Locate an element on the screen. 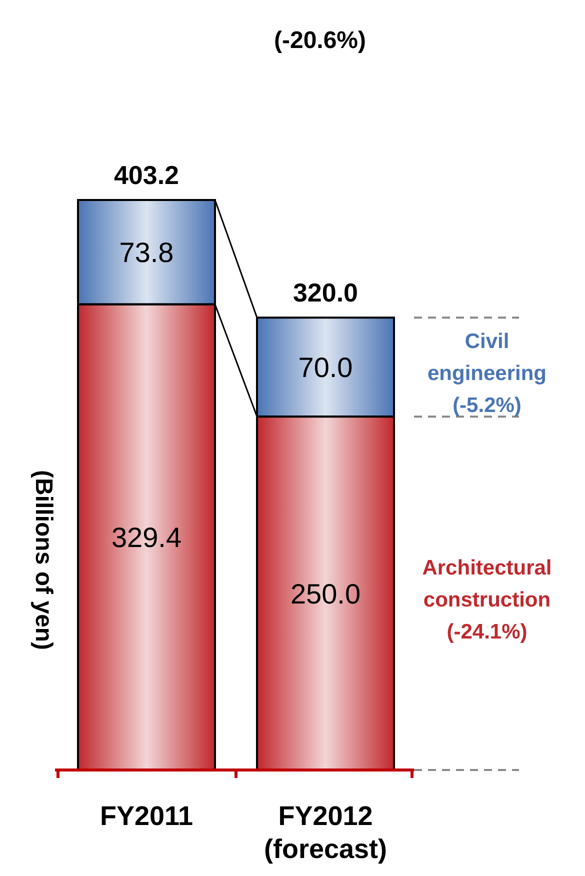  series-label: Architectural construction is located at coordinates (487, 584).